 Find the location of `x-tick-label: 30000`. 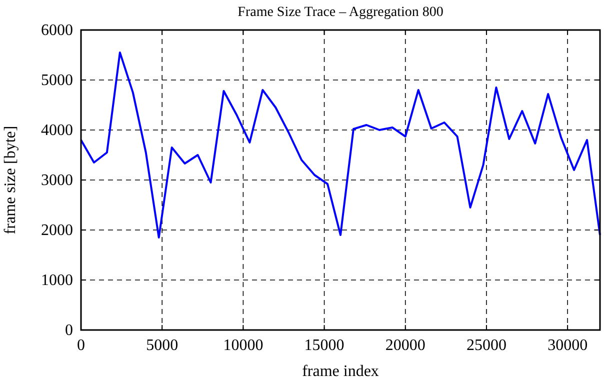

x-tick-label: 30000 is located at coordinates (568, 345).